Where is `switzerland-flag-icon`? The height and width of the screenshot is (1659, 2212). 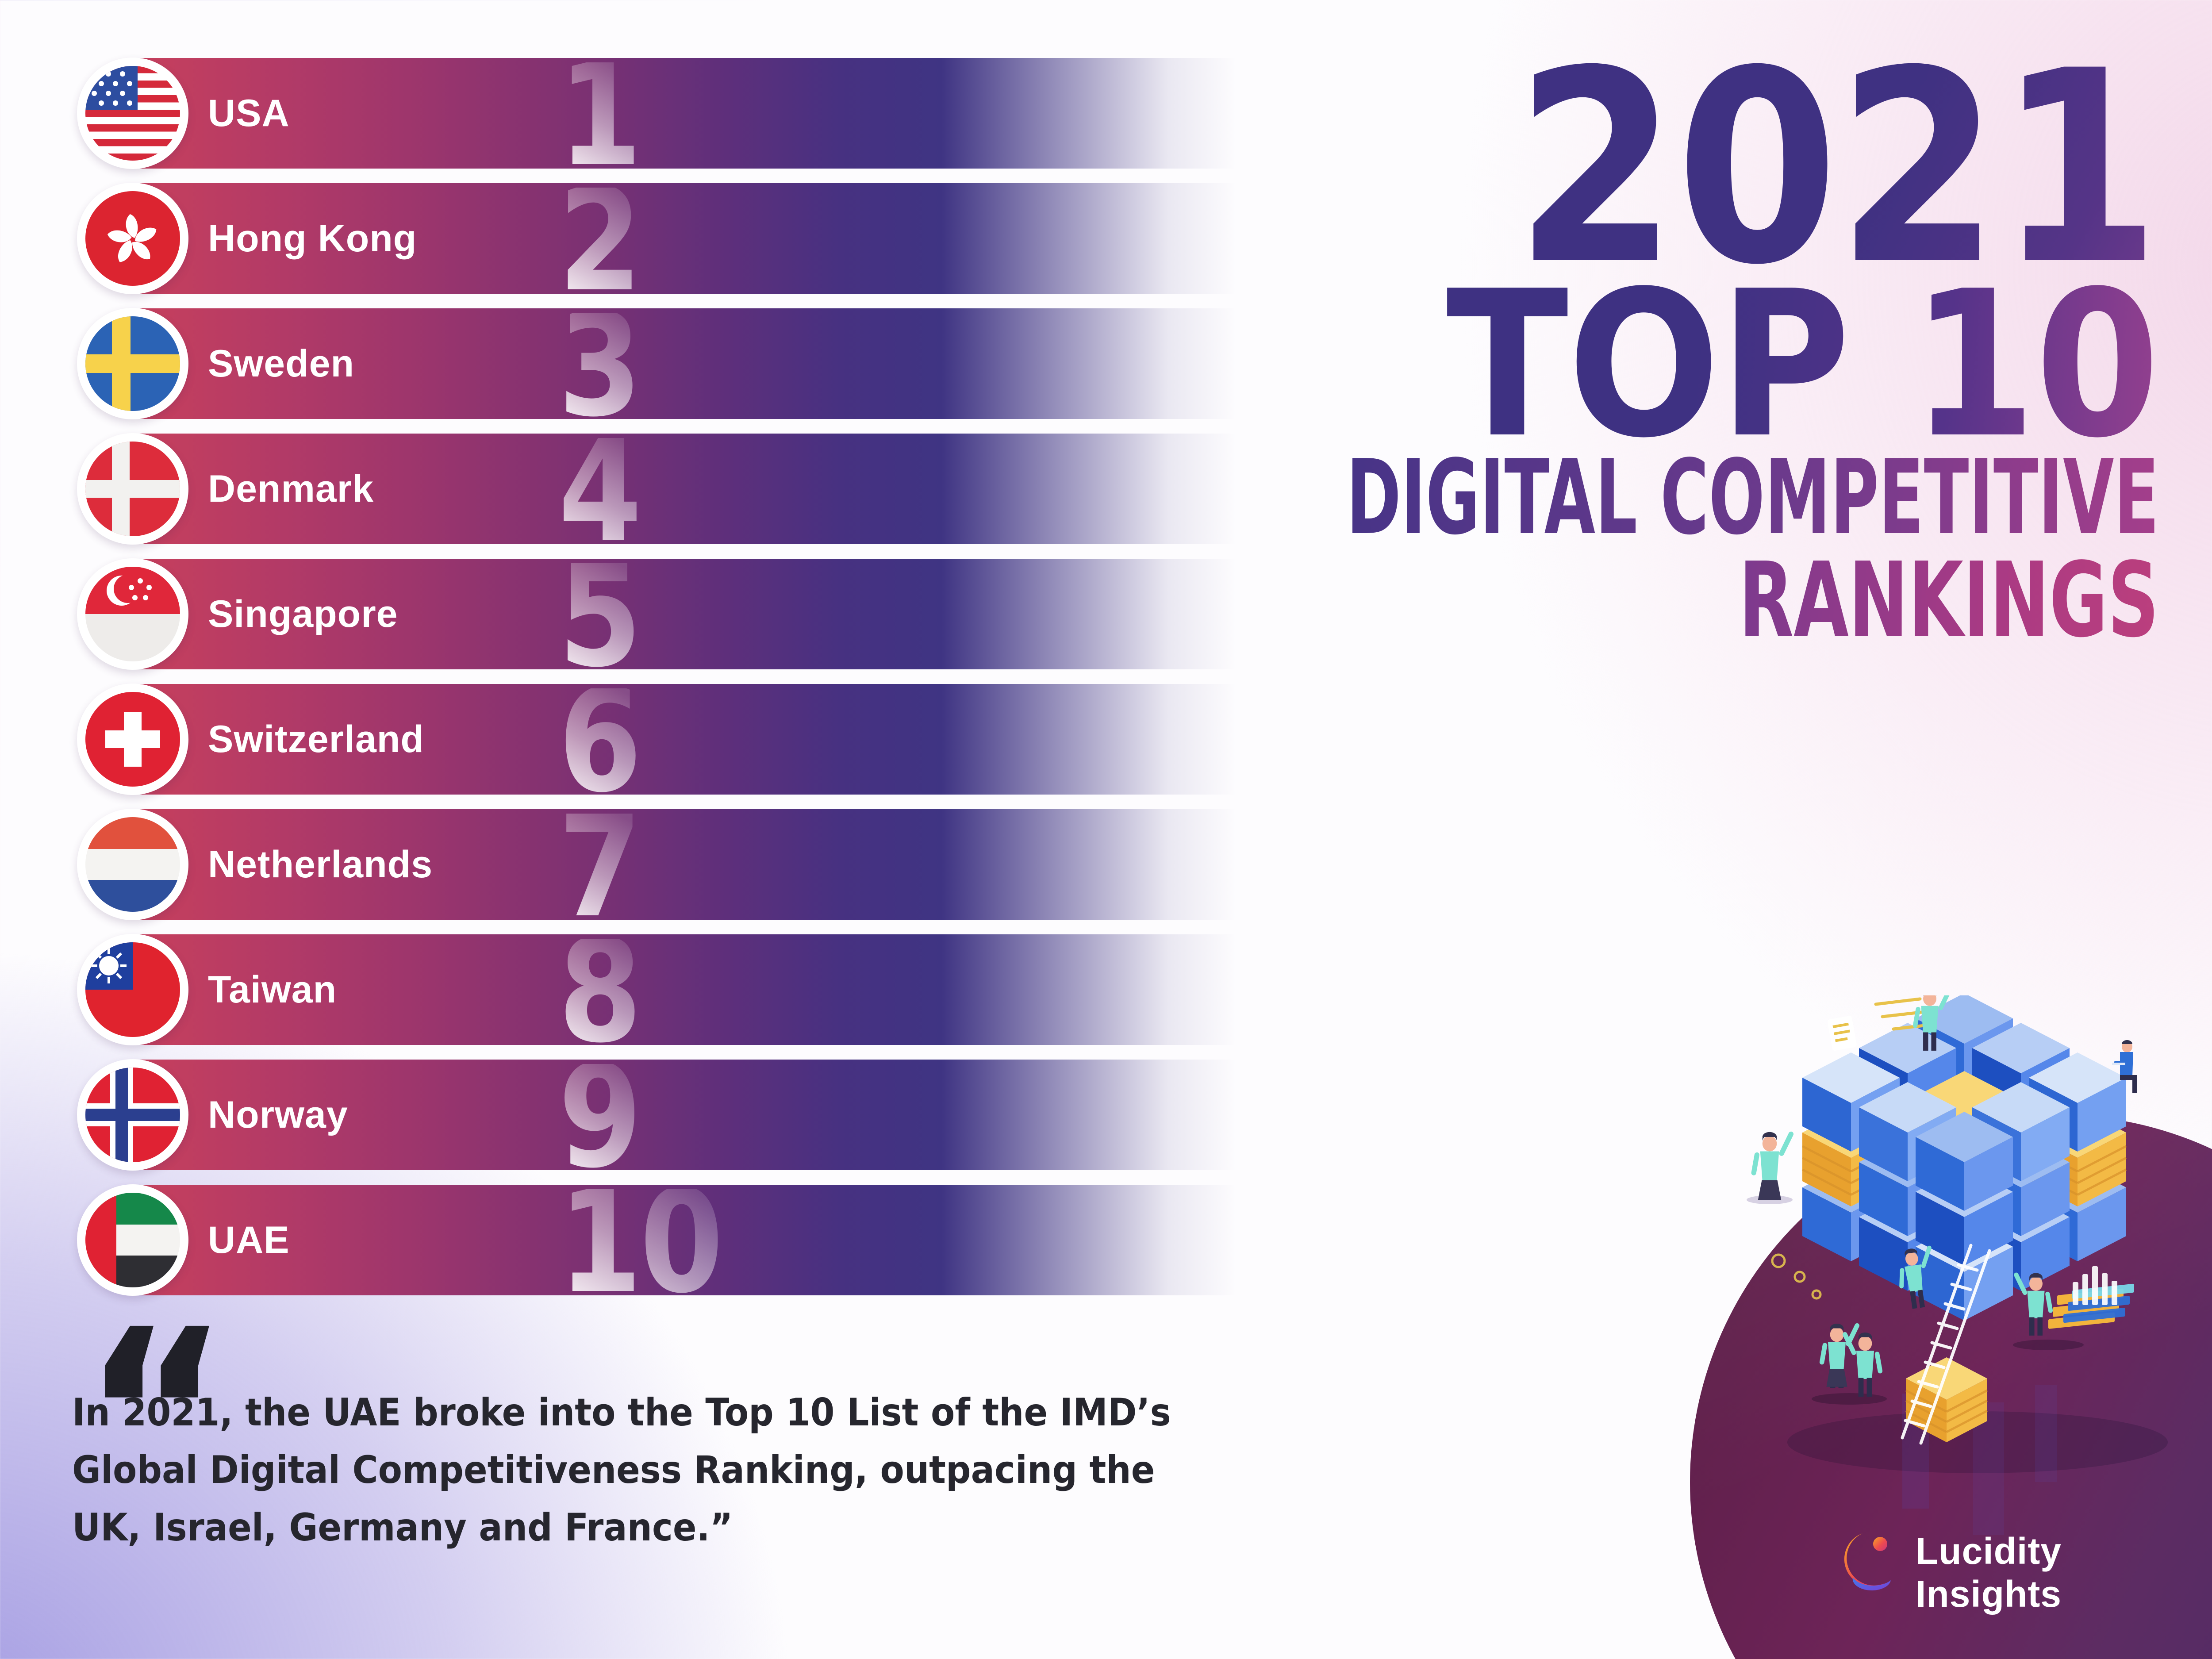
switzerland-flag-icon is located at coordinates (133, 740).